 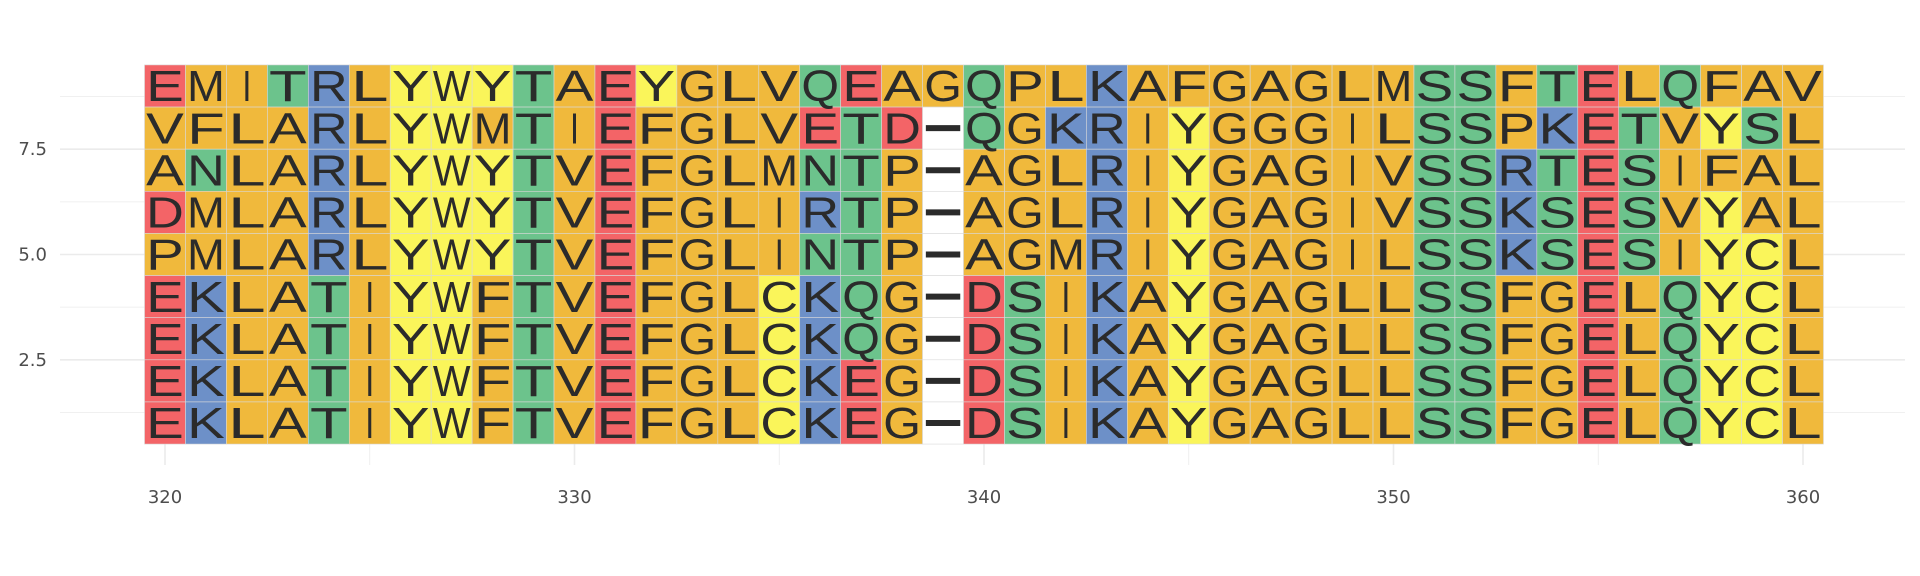 I want to click on x-tick-label: 360, so click(x=1803, y=497).